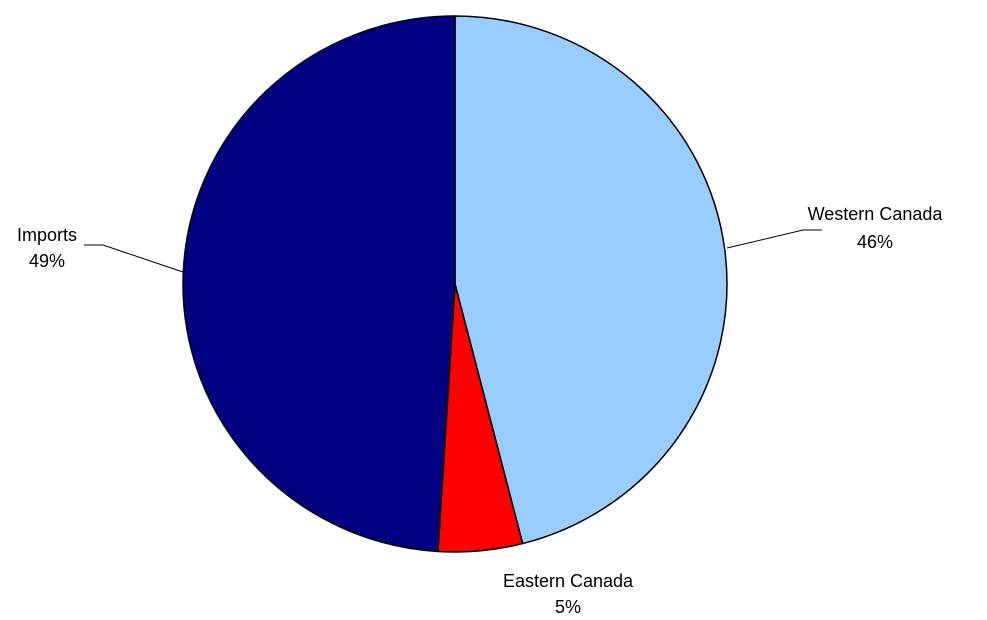 This screenshot has height=620, width=987. What do you see at coordinates (568, 581) in the screenshot?
I see `label-eastern-canada: Eastern Canada` at bounding box center [568, 581].